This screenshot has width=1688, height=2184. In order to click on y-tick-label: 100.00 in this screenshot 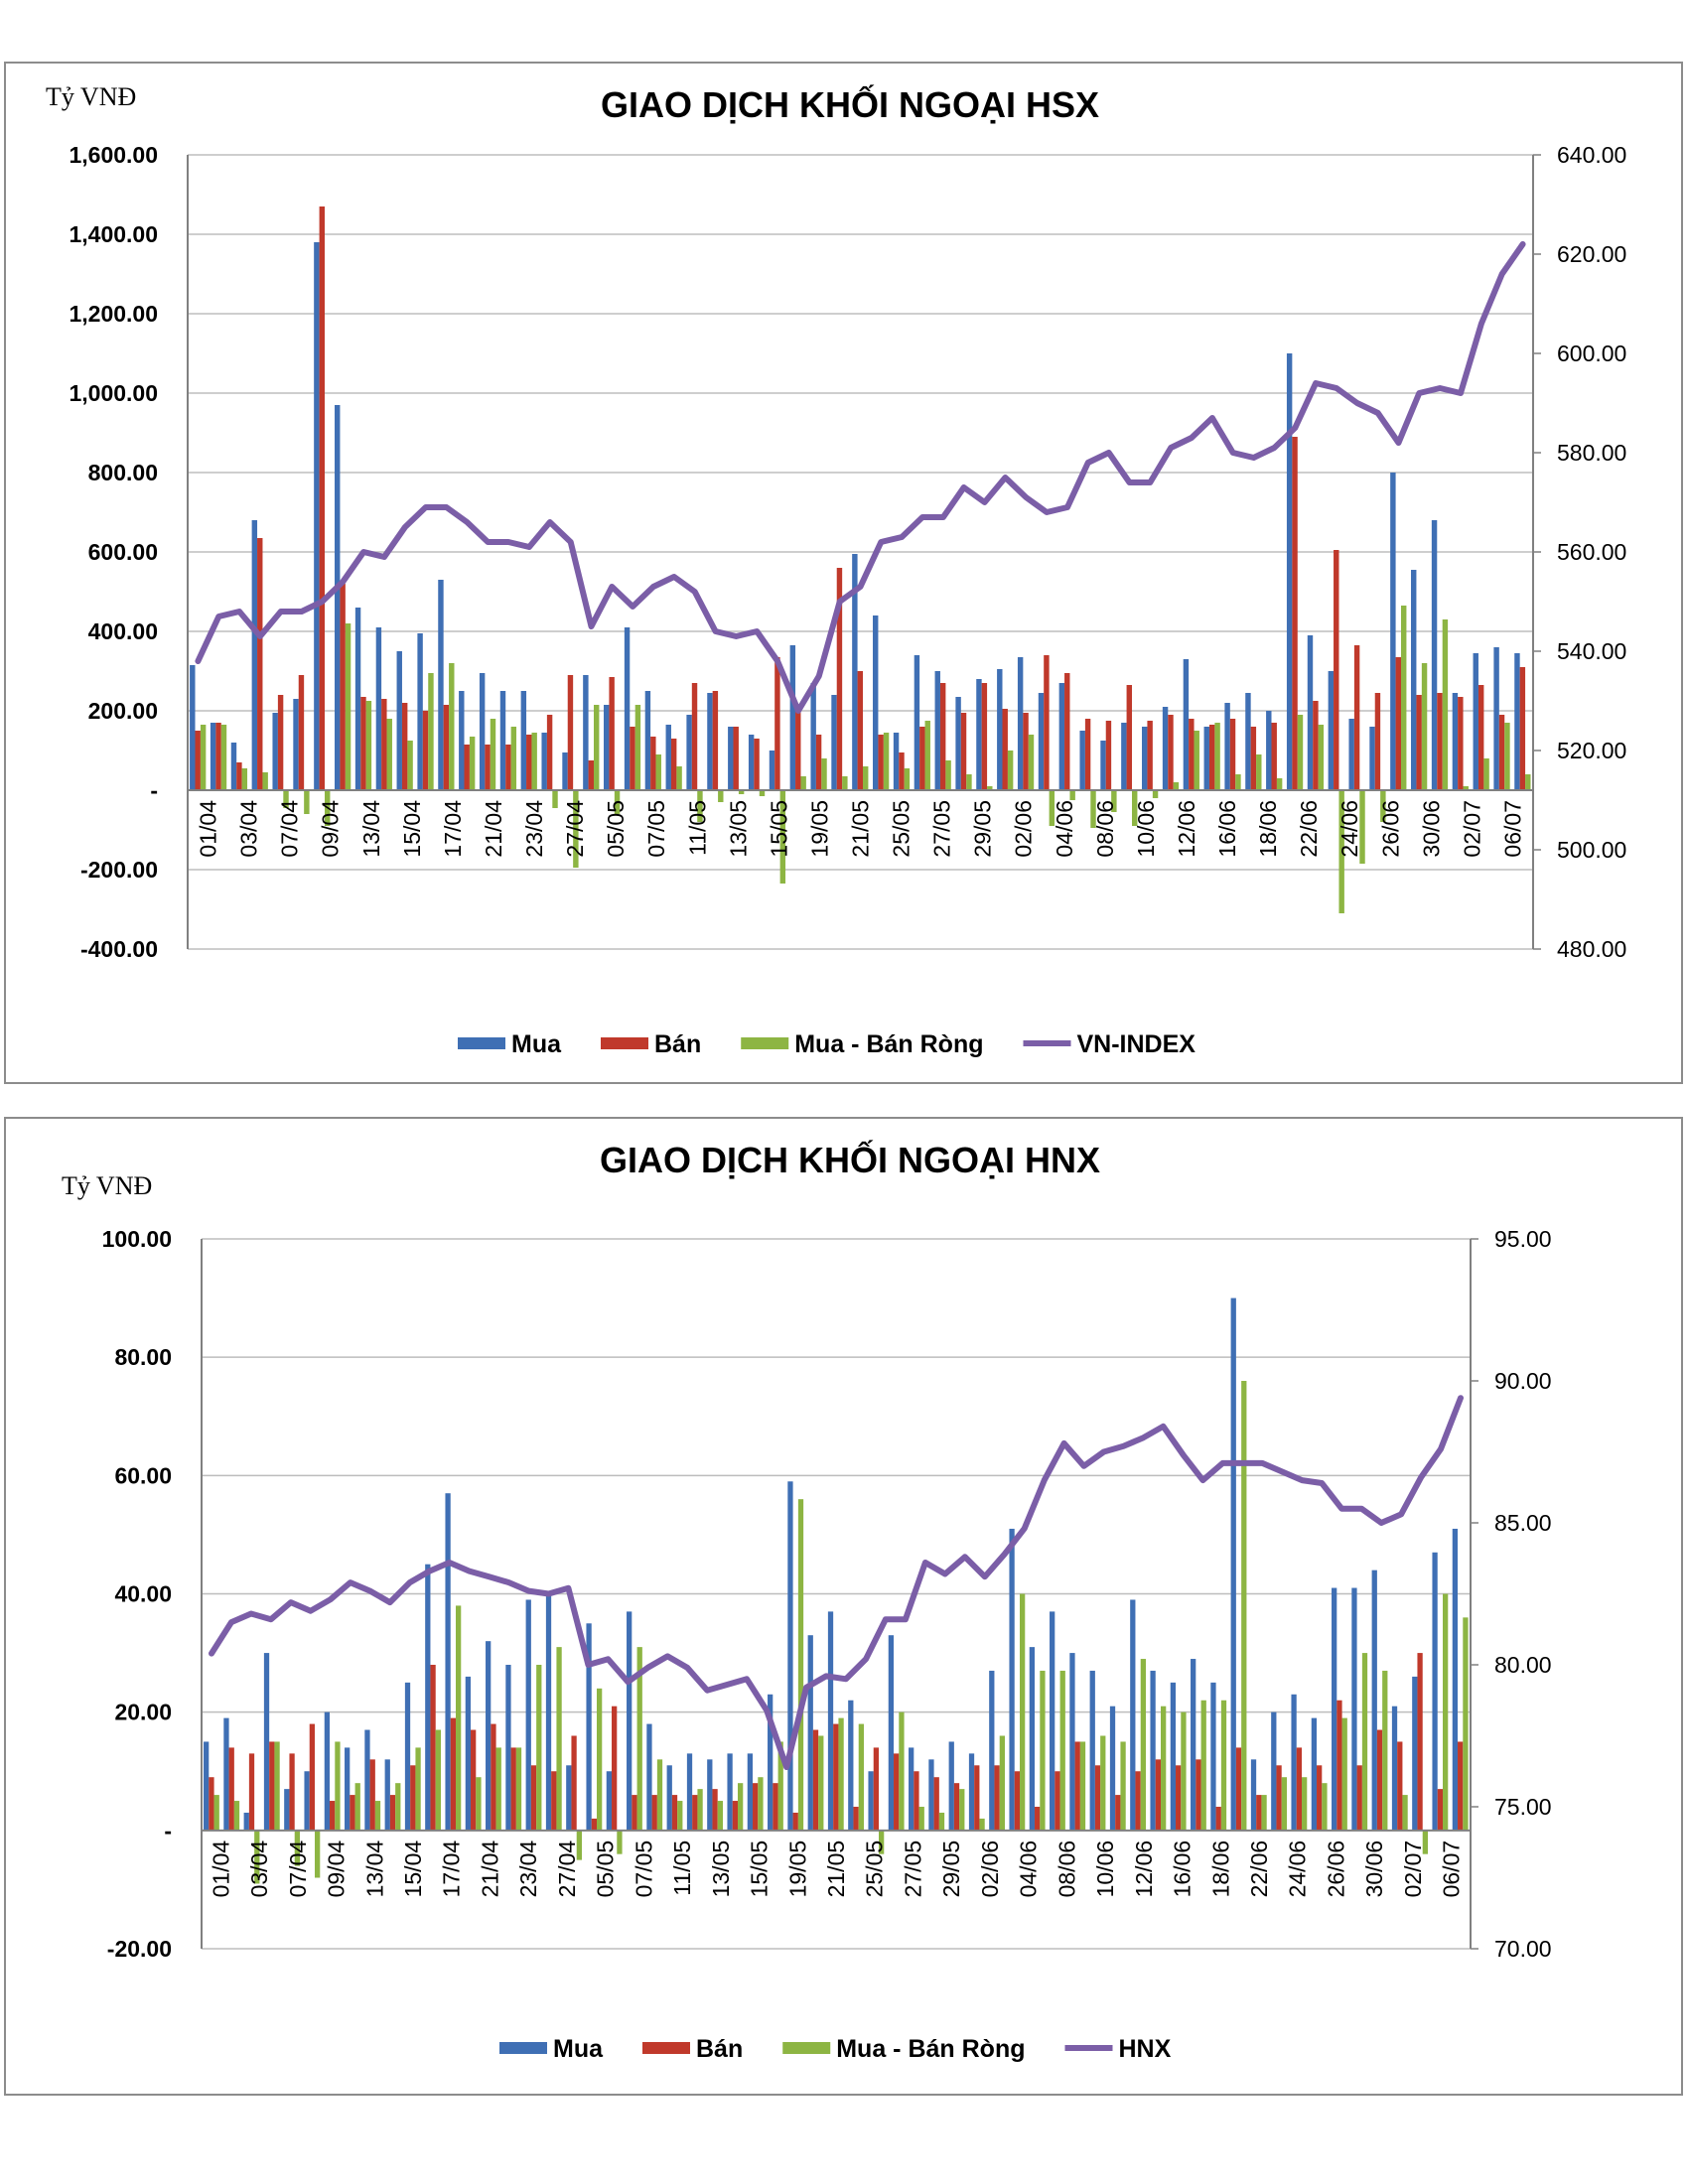, I will do `click(137, 1239)`.